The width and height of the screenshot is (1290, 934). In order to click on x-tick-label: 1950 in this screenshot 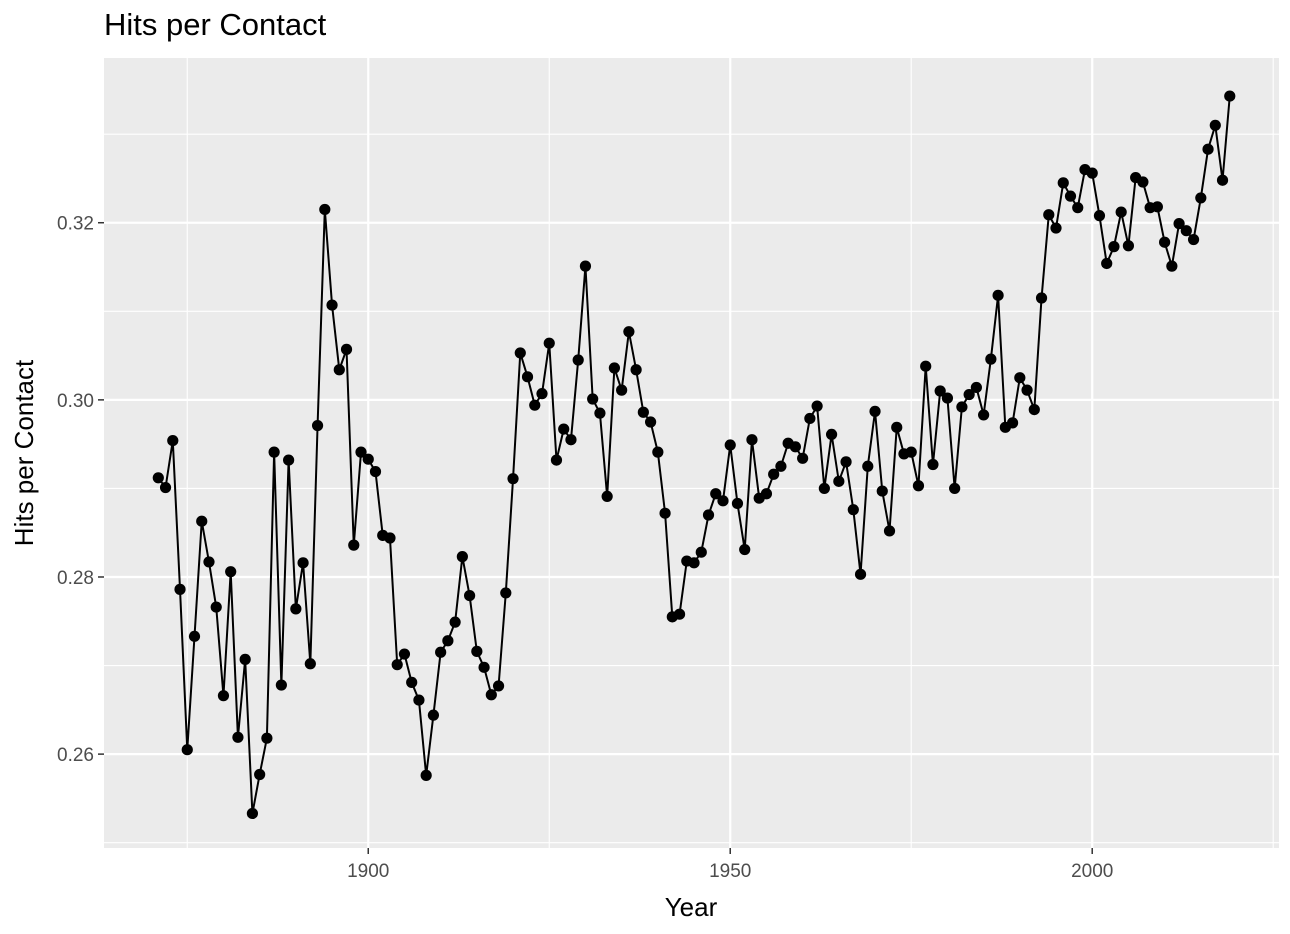, I will do `click(730, 871)`.